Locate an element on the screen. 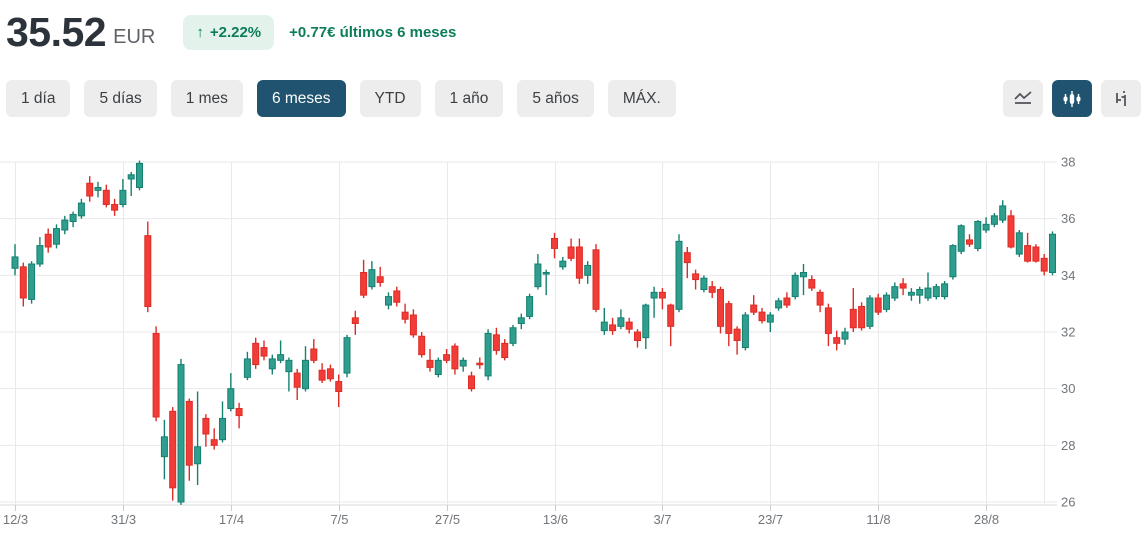 Image resolution: width=1147 pixels, height=540 pixels. x-axis-label: 27/5 is located at coordinates (447, 519).